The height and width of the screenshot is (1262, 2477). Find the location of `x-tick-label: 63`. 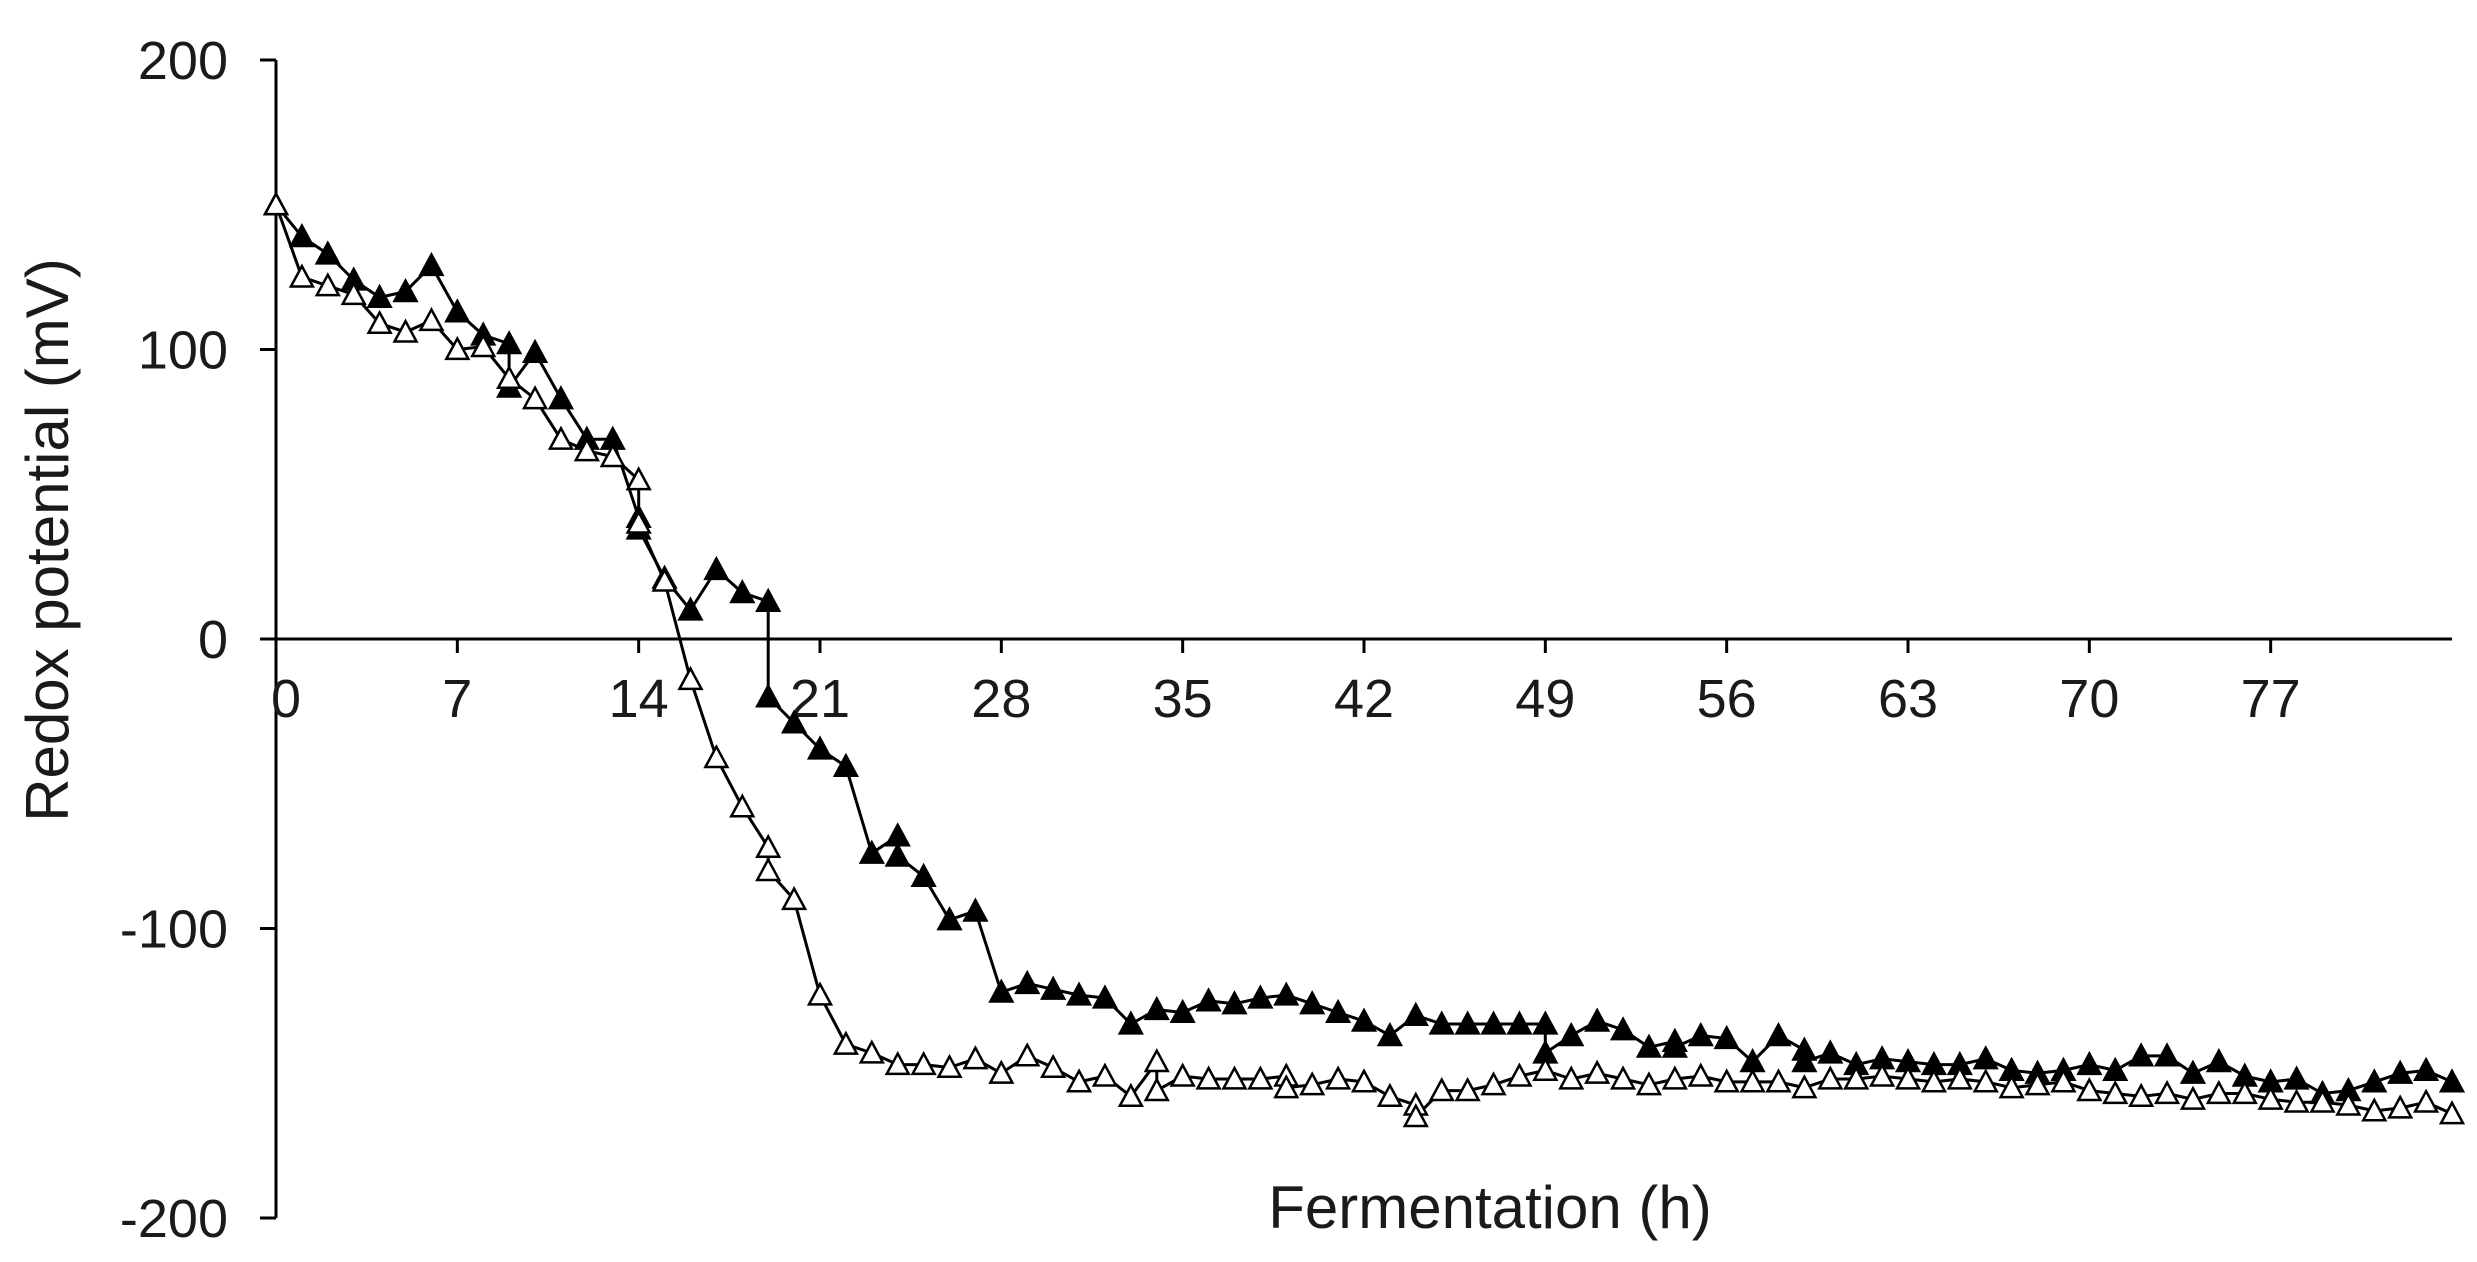

x-tick-label: 63 is located at coordinates (1908, 699).